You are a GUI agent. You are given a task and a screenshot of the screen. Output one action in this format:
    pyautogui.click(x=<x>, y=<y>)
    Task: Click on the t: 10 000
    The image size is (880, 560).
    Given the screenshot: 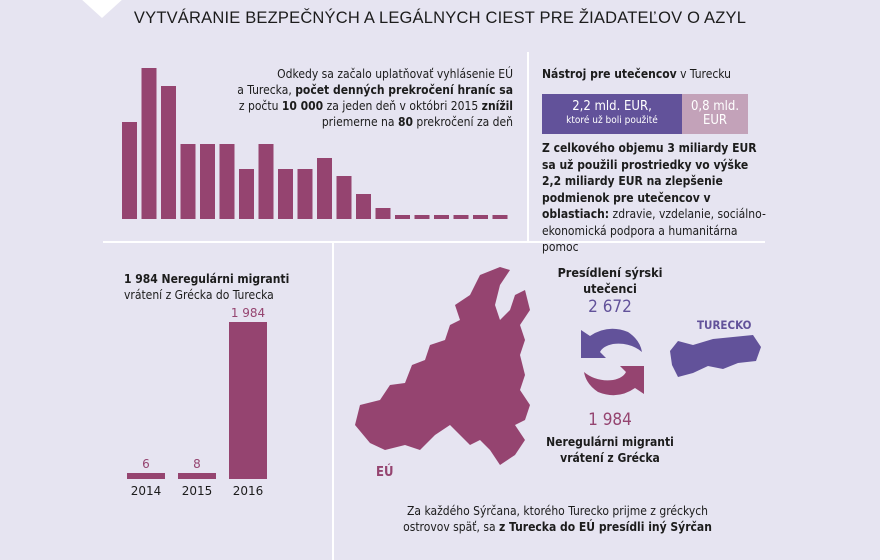 What is the action you would take?
    pyautogui.click(x=302, y=106)
    